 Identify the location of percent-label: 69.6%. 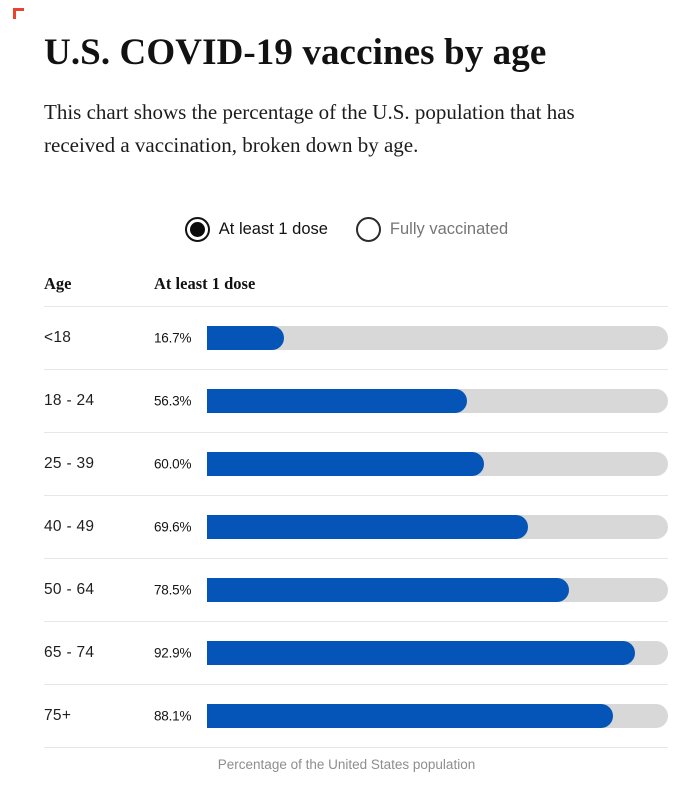
(173, 527).